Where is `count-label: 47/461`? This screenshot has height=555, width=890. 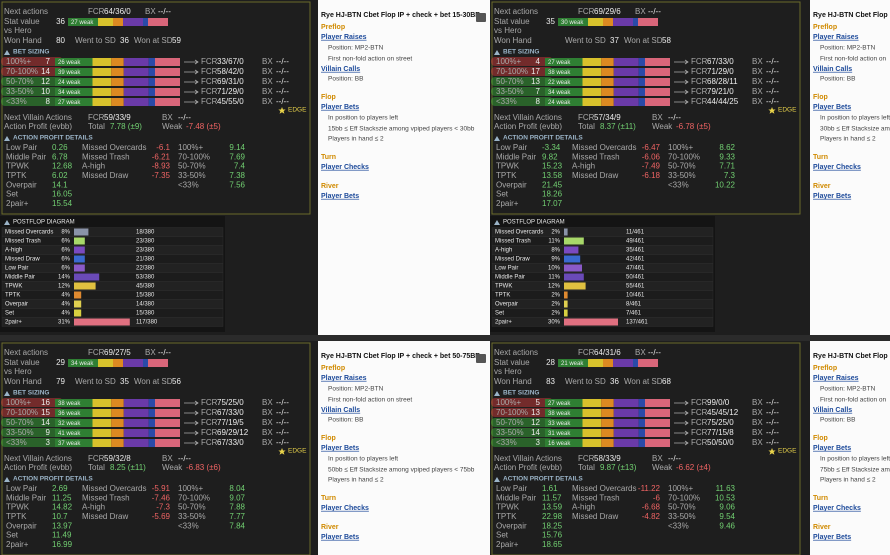 count-label: 47/461 is located at coordinates (635, 269).